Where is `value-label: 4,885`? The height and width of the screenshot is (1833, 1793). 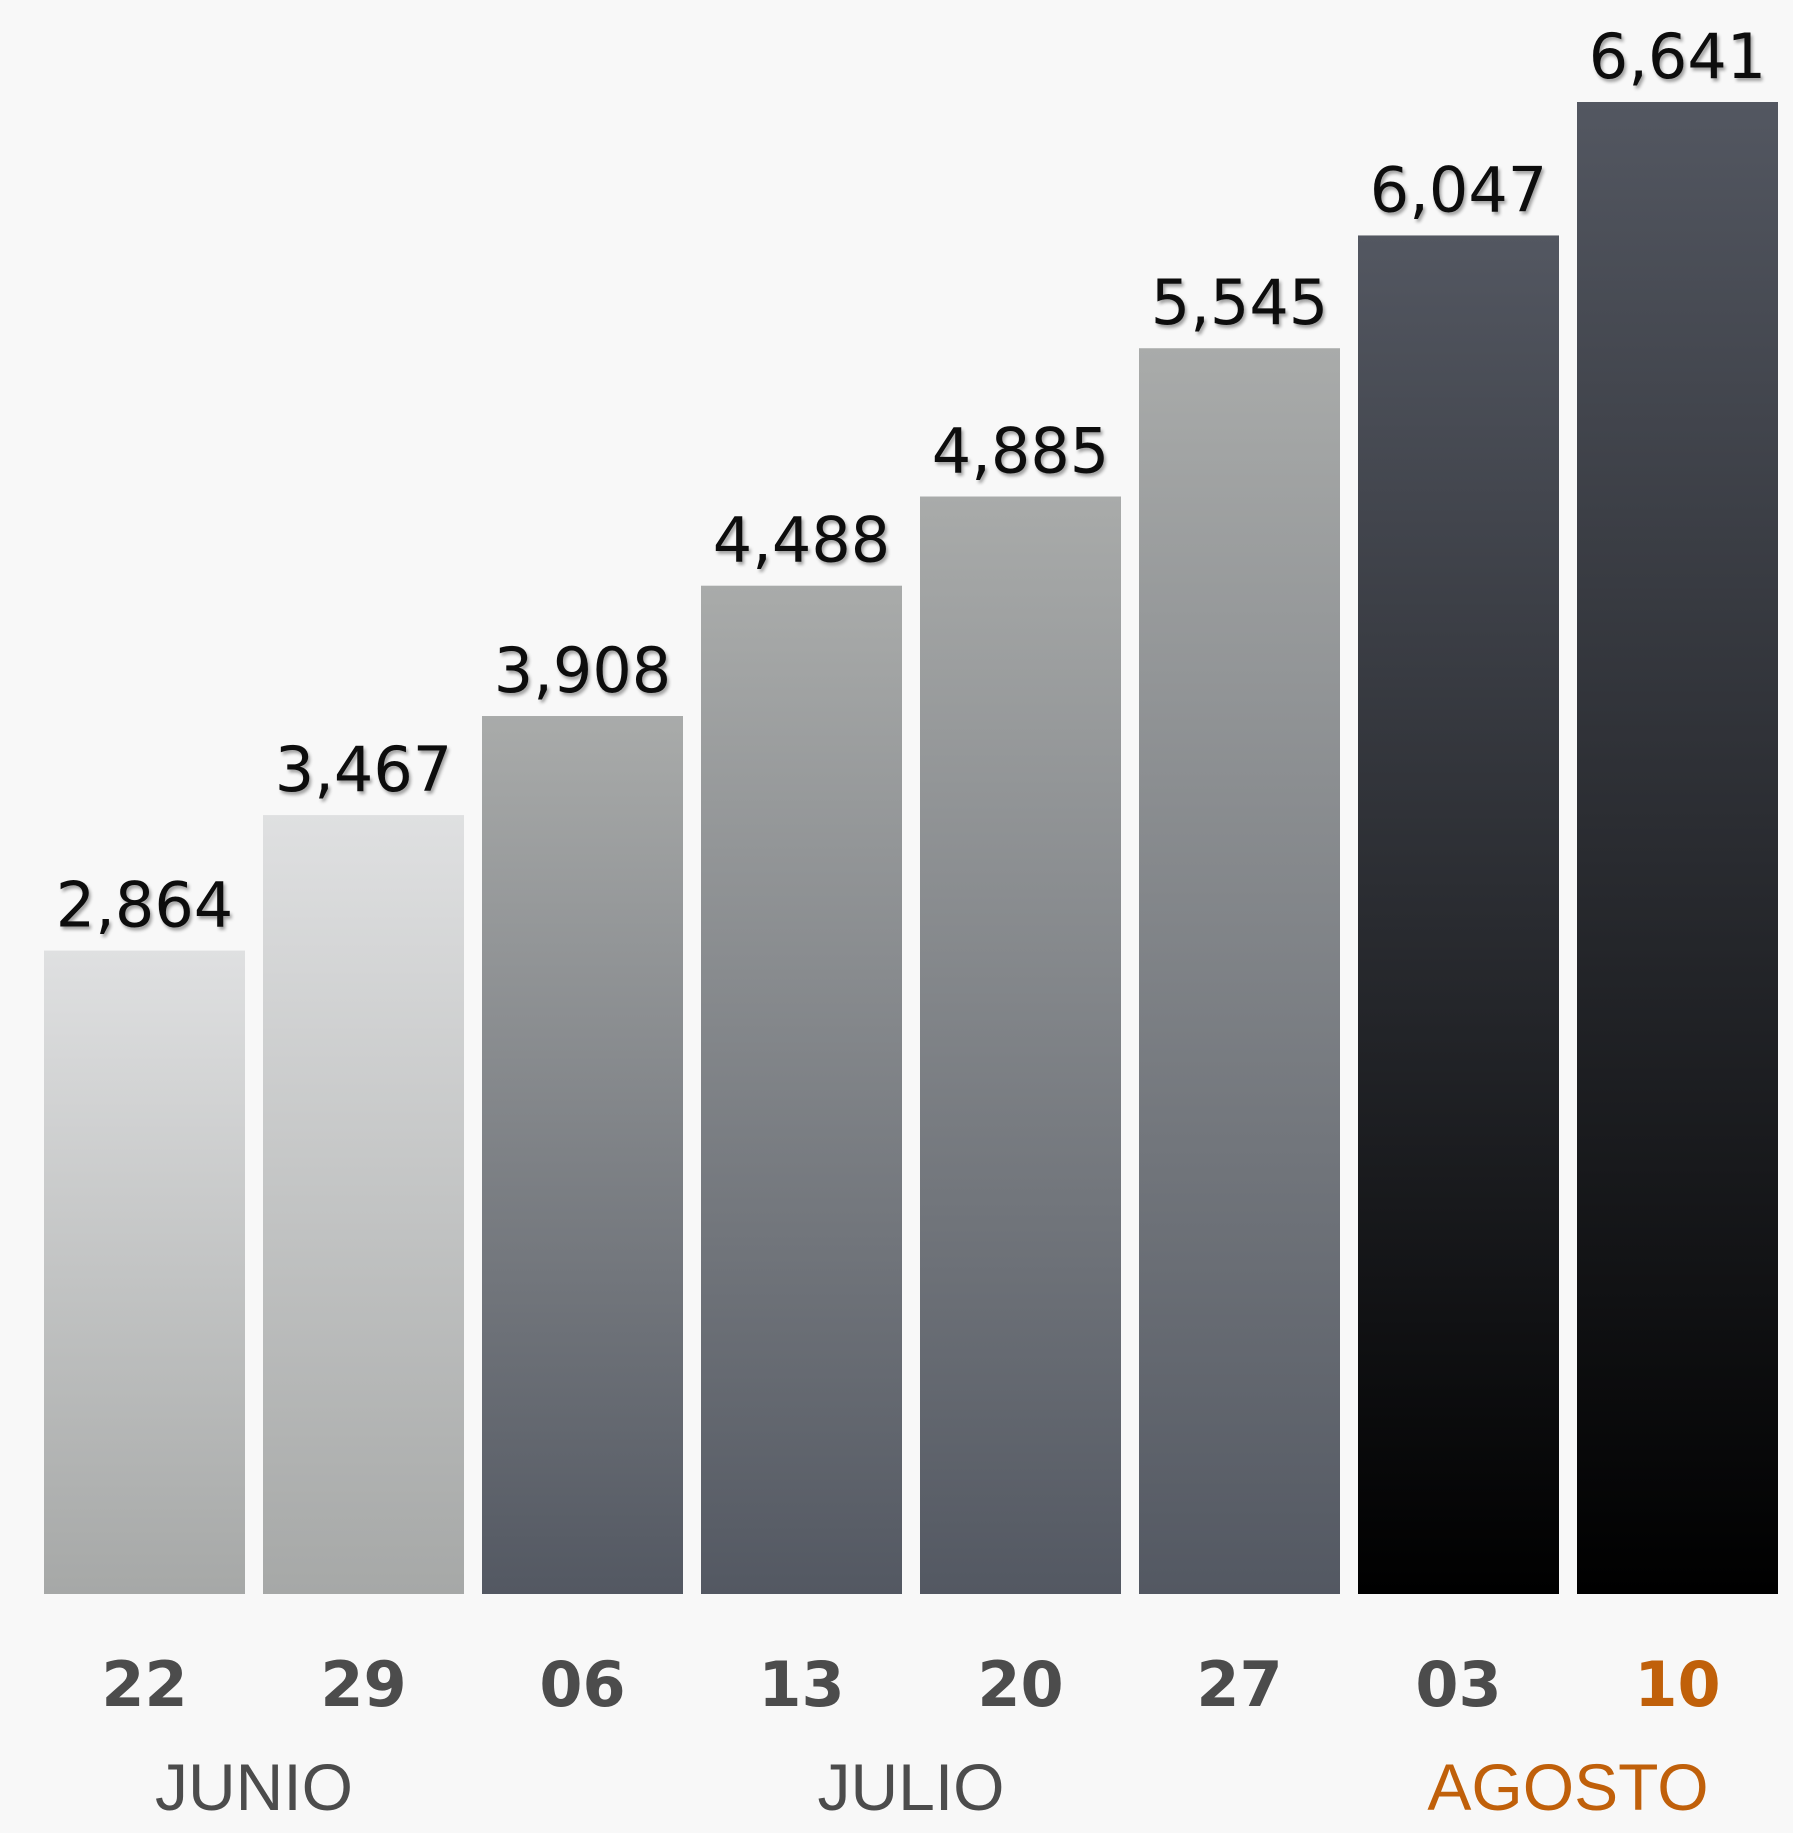
value-label: 4,885 is located at coordinates (1021, 451).